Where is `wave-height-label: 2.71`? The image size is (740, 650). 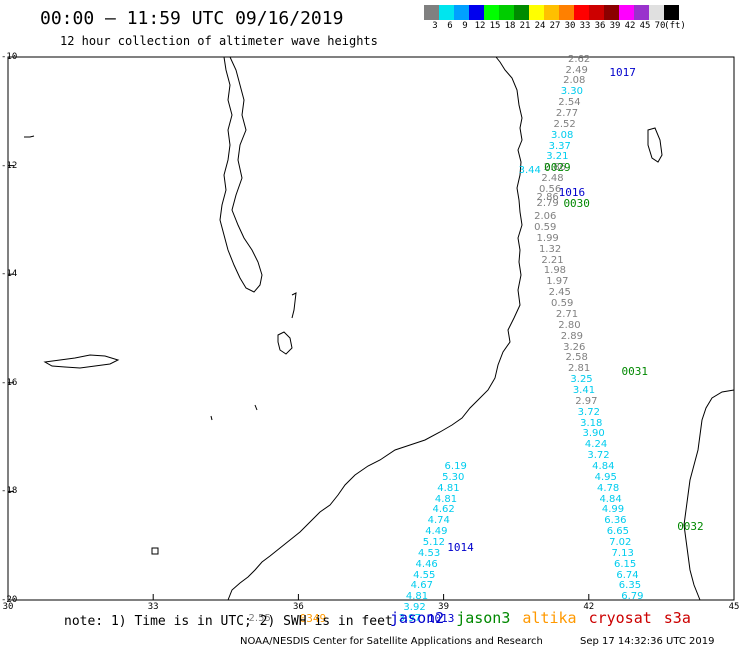 wave-height-label: 2.71 is located at coordinates (567, 314).